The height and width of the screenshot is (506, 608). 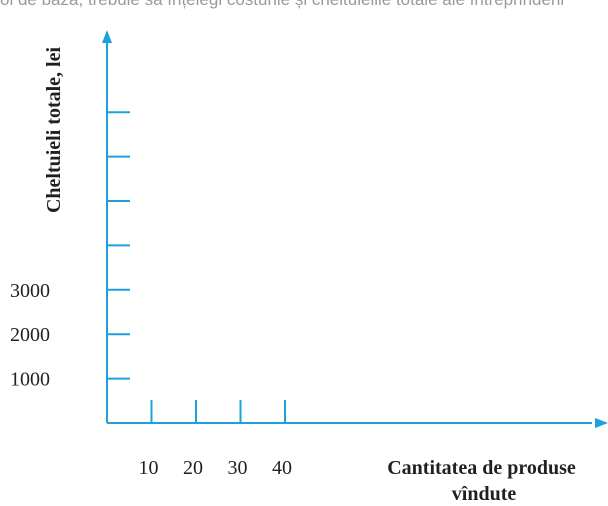 I want to click on x-tick-label-10: 10, so click(x=149, y=468).